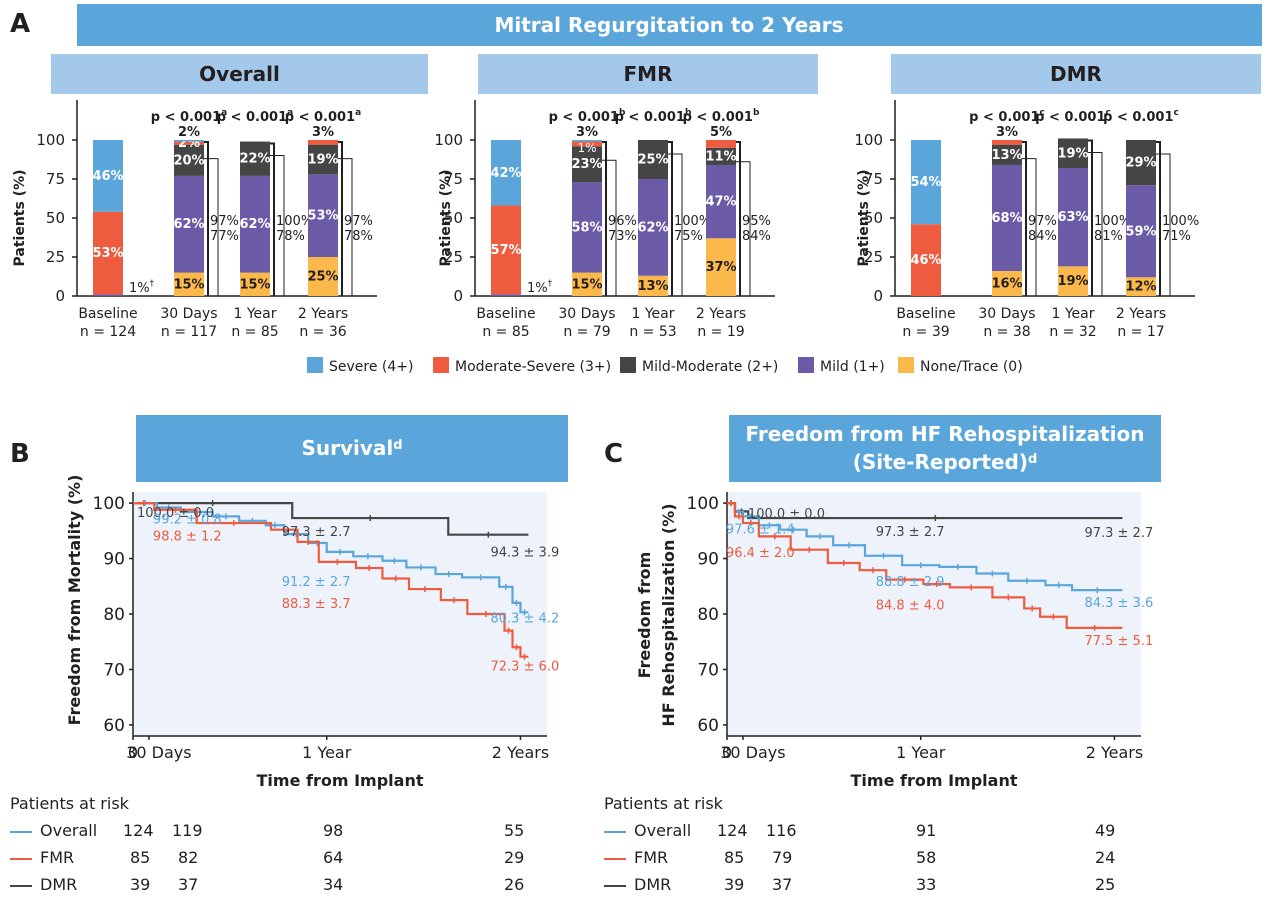  I want to click on at-risk-row-overall-c: Overall 124 116 91 49, so click(884, 831).